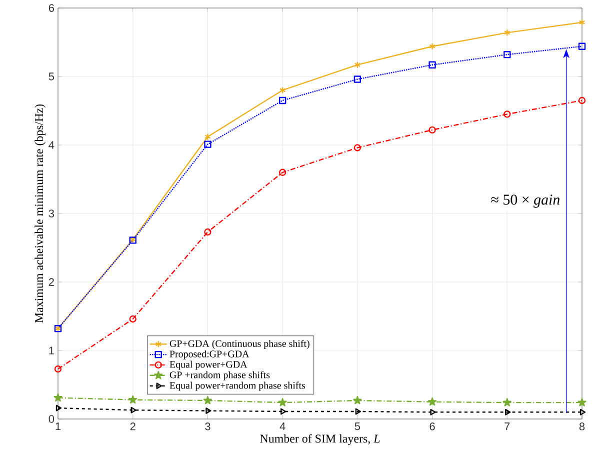 The width and height of the screenshot is (595, 469). Describe the element at coordinates (220, 375) in the screenshot. I see `legend-label: GP +random phase shifts` at that location.